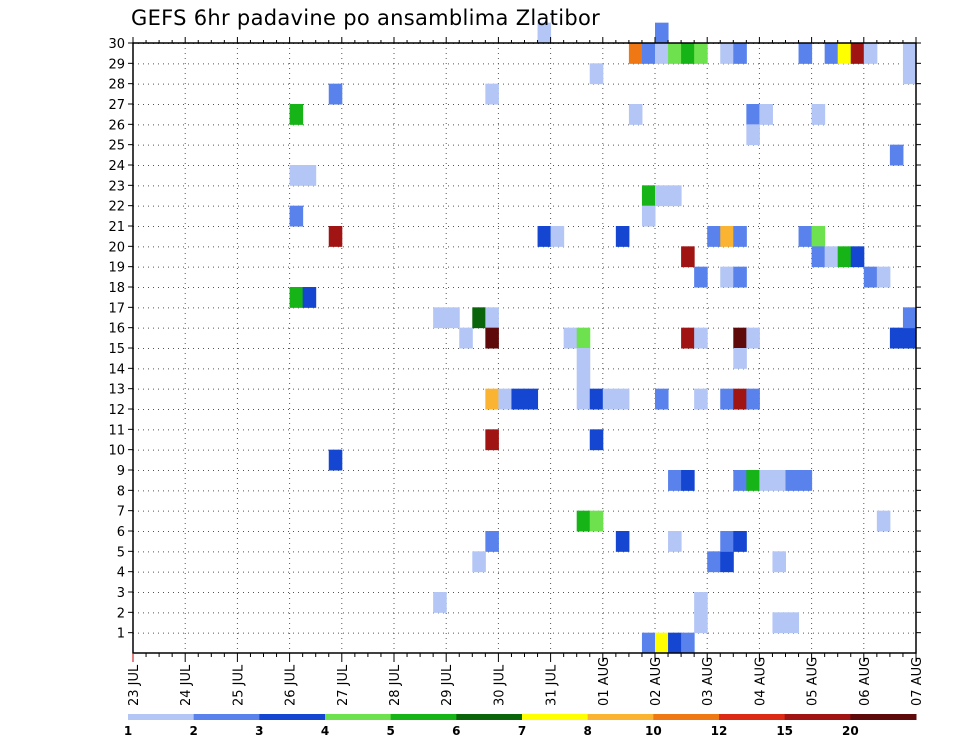  Describe the element at coordinates (116, 85) in the screenshot. I see `y-tick-label: 28` at that location.